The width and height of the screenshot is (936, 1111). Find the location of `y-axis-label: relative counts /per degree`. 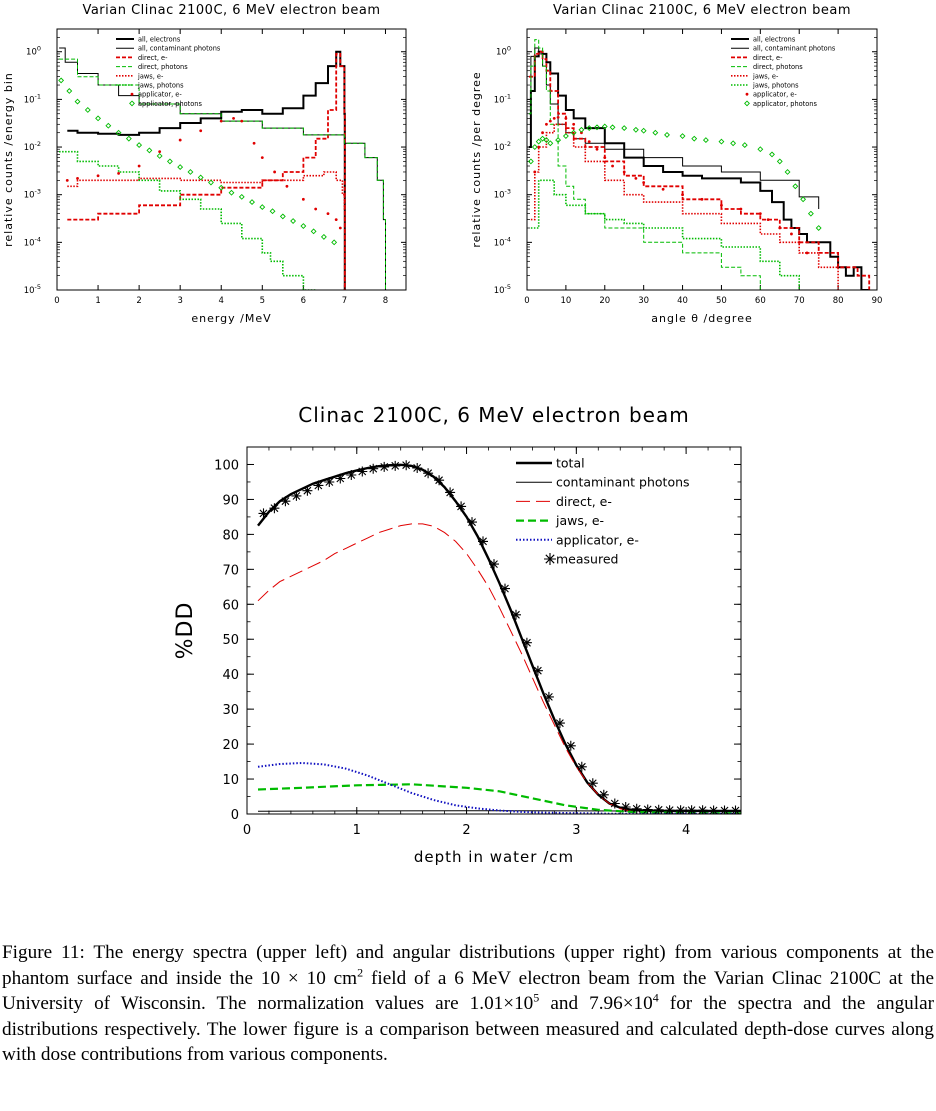

y-axis-label: relative counts /per degree is located at coordinates (476, 159).